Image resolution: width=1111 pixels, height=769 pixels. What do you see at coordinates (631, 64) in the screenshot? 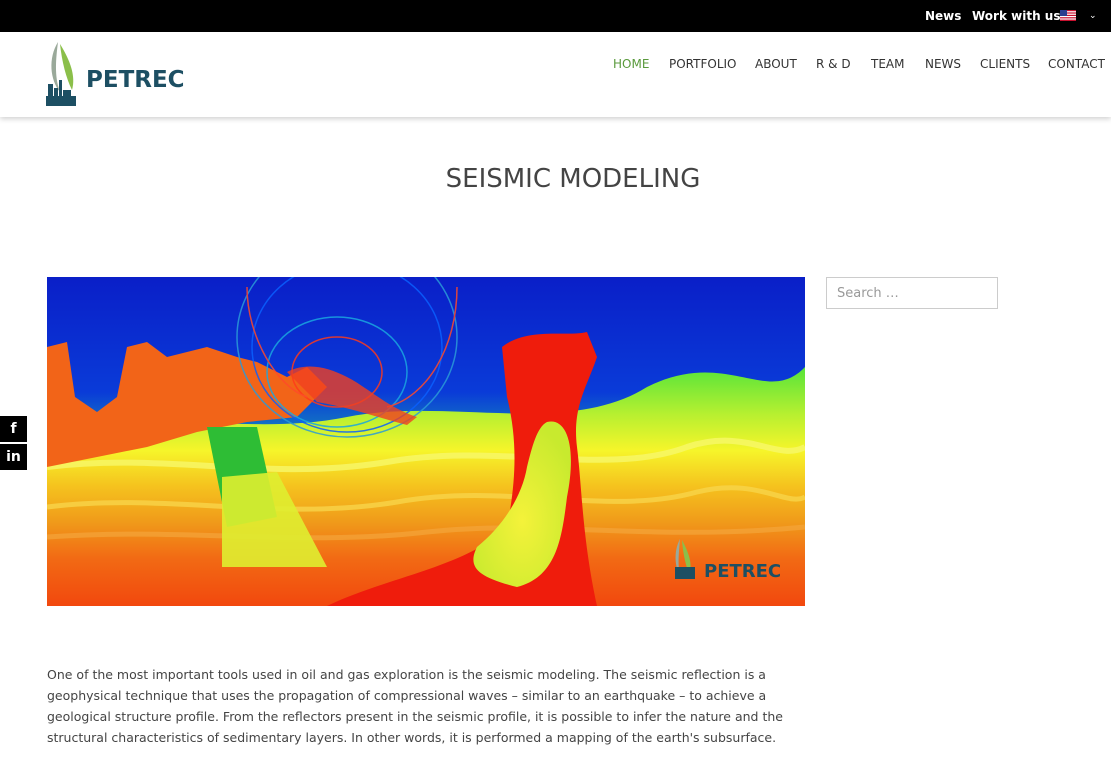
I see `nav-home: HOME` at bounding box center [631, 64].